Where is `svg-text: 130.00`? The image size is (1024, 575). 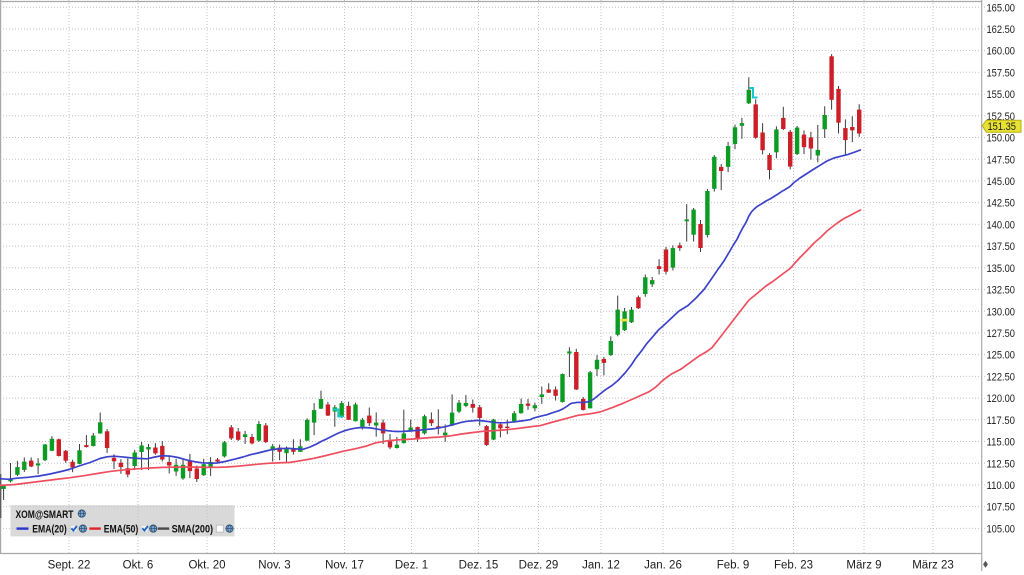 svg-text: 130.00 is located at coordinates (1001, 312).